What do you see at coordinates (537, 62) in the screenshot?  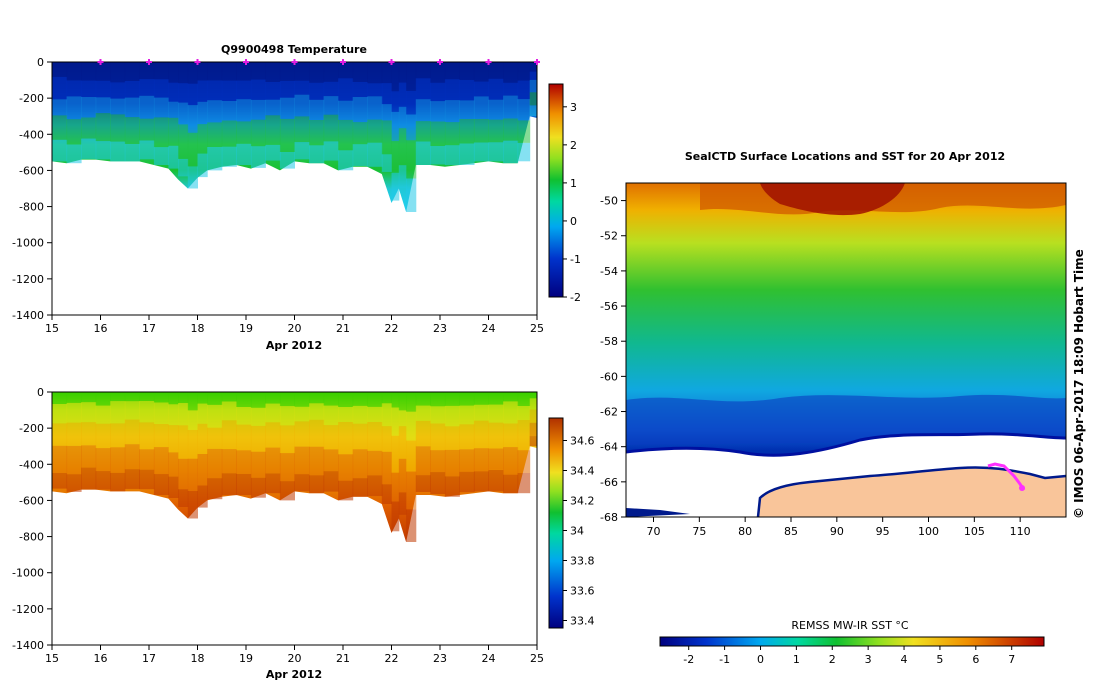 I see `profile-marker` at bounding box center [537, 62].